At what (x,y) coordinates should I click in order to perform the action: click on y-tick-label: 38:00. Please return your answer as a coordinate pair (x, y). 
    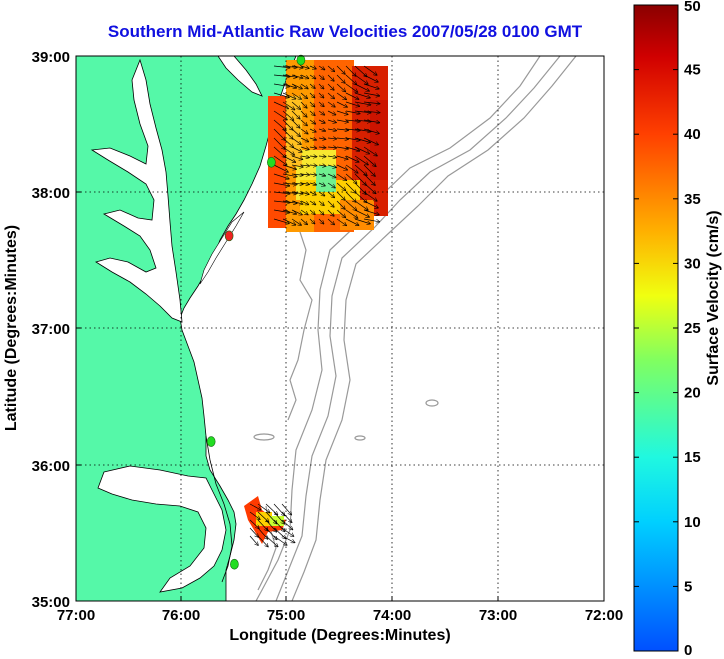
    Looking at the image, I should click on (51, 193).